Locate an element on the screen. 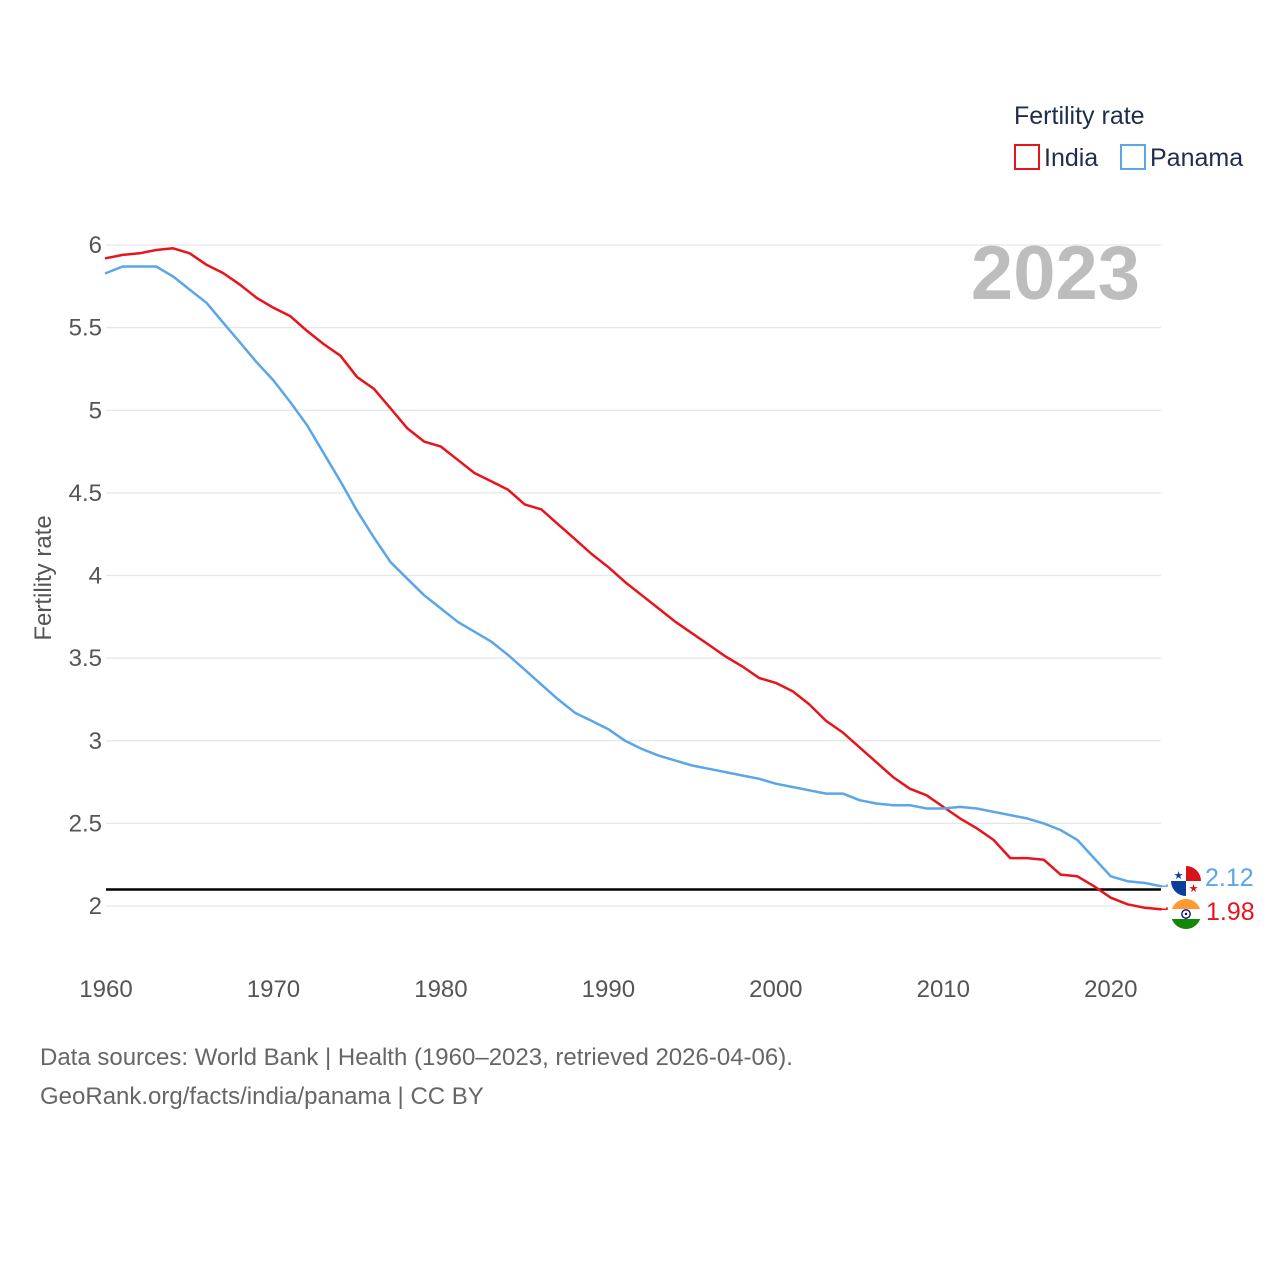 The width and height of the screenshot is (1280, 1280). panama-flag-icon: ★ ★ is located at coordinates (1186, 881).